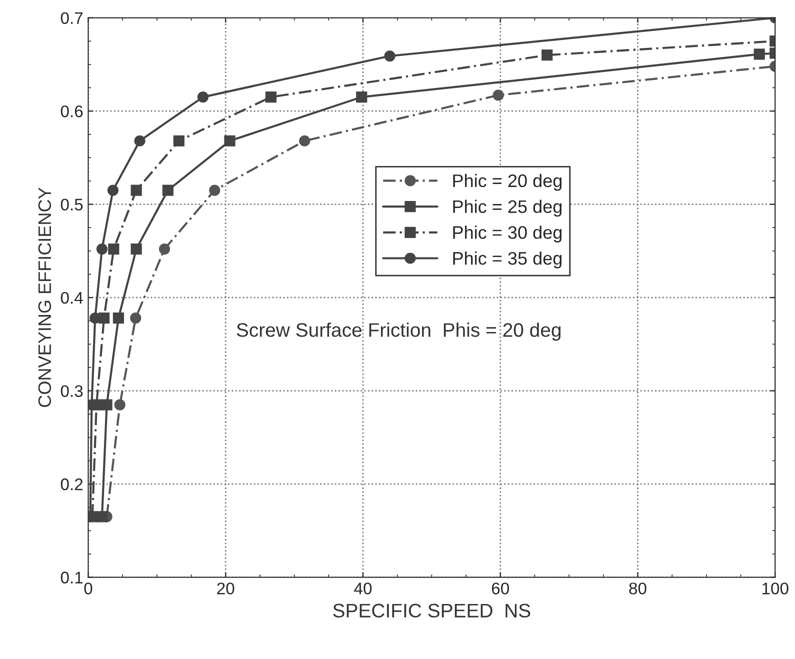 This screenshot has height=659, width=795. What do you see at coordinates (363, 588) in the screenshot?
I see `x-tick-label: 40` at bounding box center [363, 588].